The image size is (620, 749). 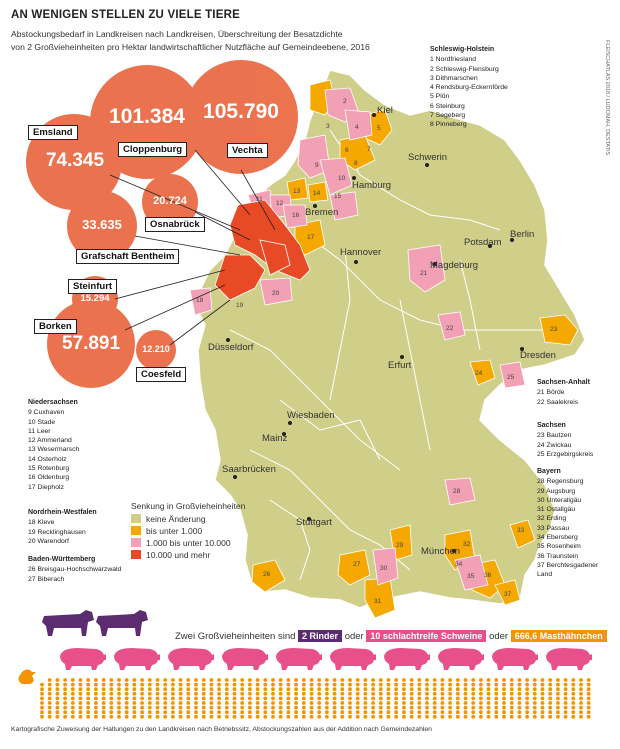 I want to click on legend-item: 15 Rotenburg, so click(x=49, y=469).